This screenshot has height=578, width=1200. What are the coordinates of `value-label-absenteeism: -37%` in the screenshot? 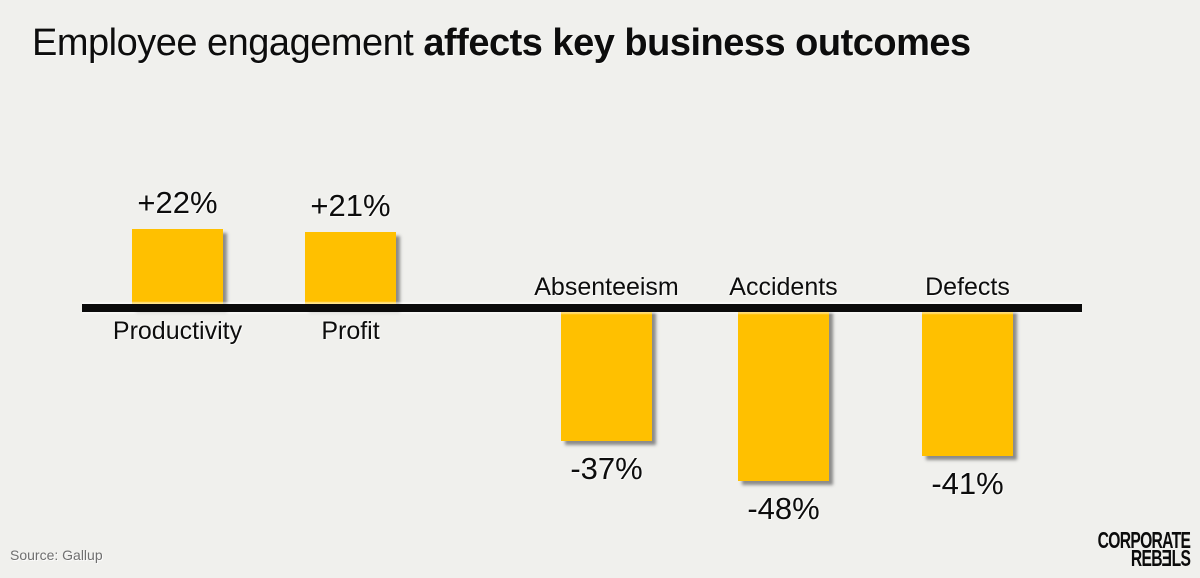 It's located at (606, 468).